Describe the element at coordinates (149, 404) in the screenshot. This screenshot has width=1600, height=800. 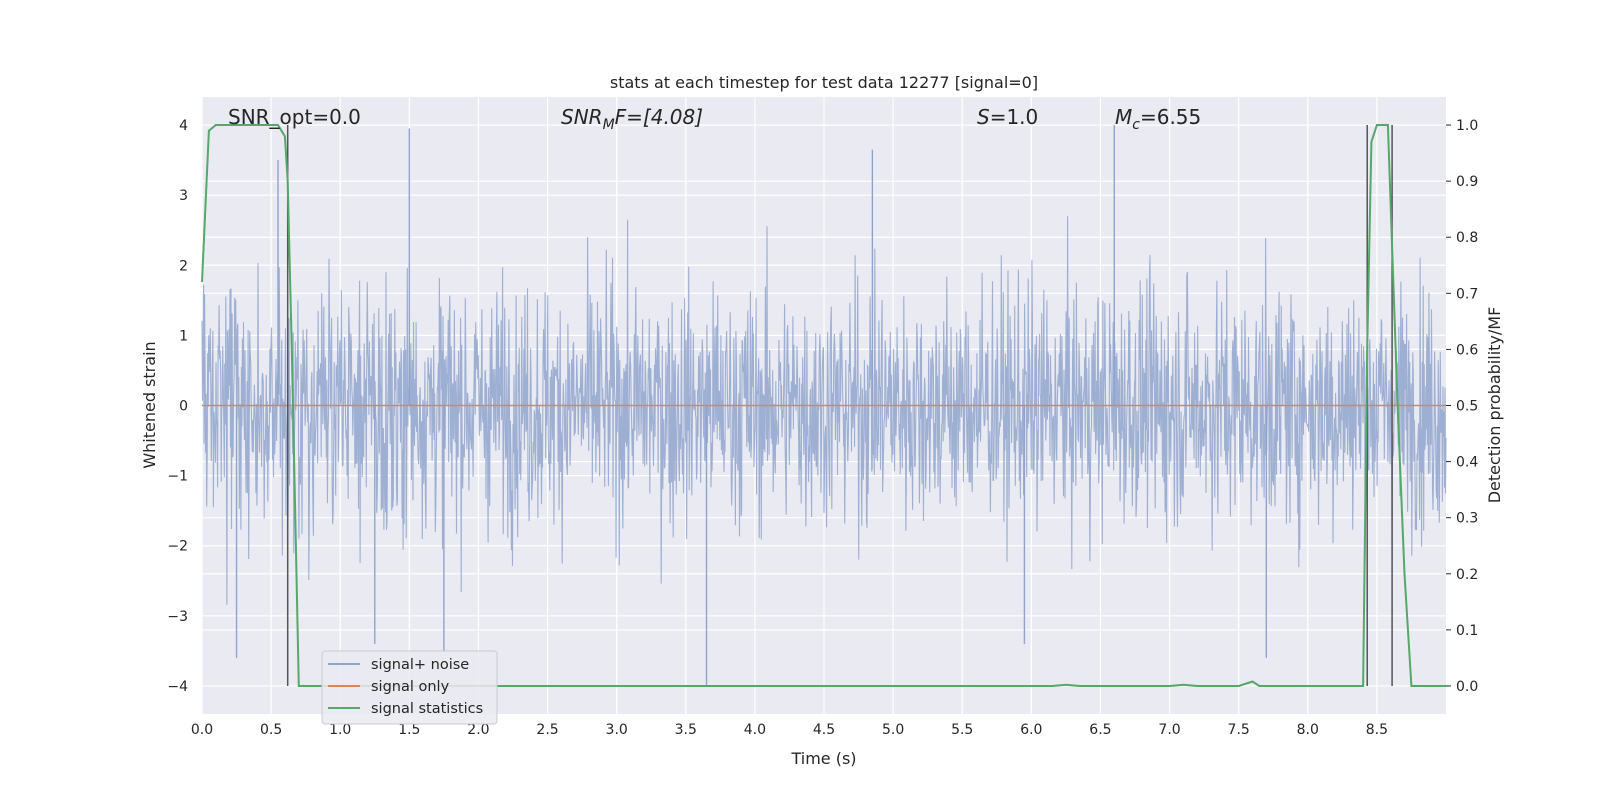
I see `y-axis-label: Whitened strain` at that location.